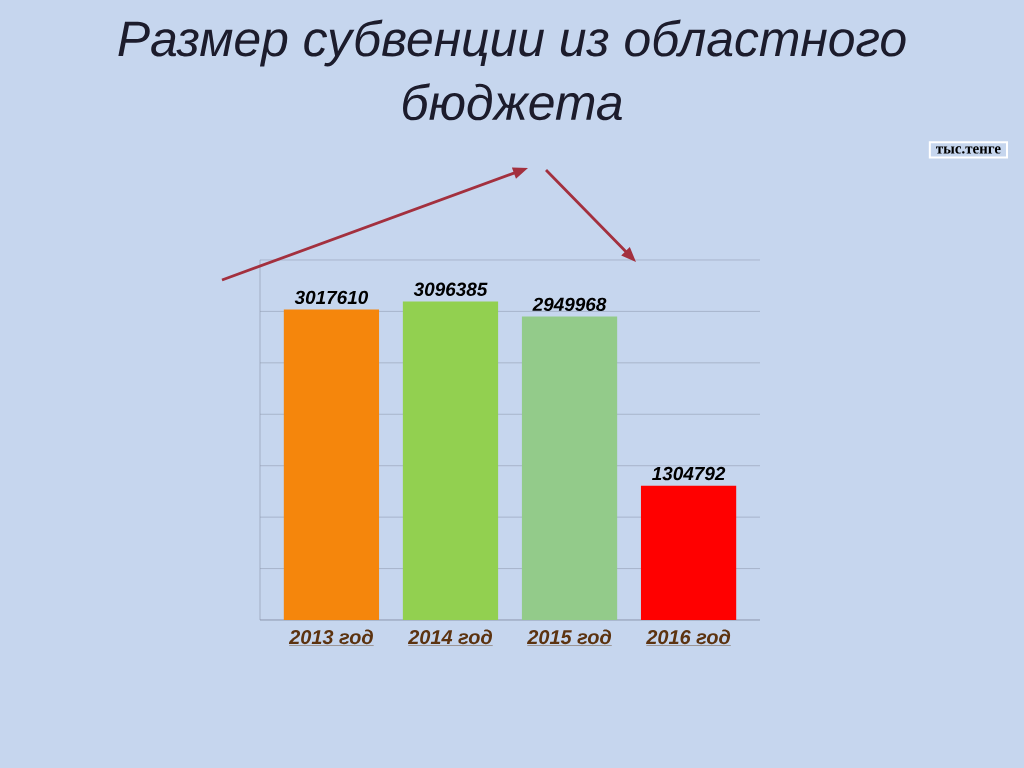  What do you see at coordinates (968, 150) in the screenshot?
I see `text: тыс.тенге` at bounding box center [968, 150].